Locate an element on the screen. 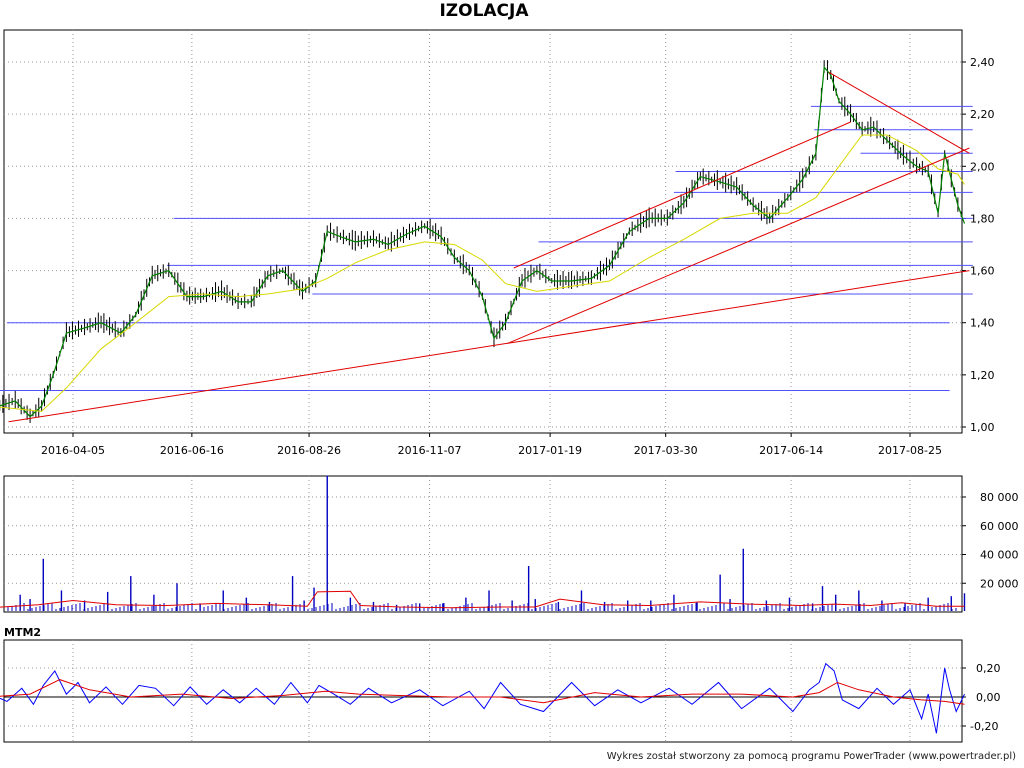  price-y-tick-label: 2,20 is located at coordinates (982, 114).